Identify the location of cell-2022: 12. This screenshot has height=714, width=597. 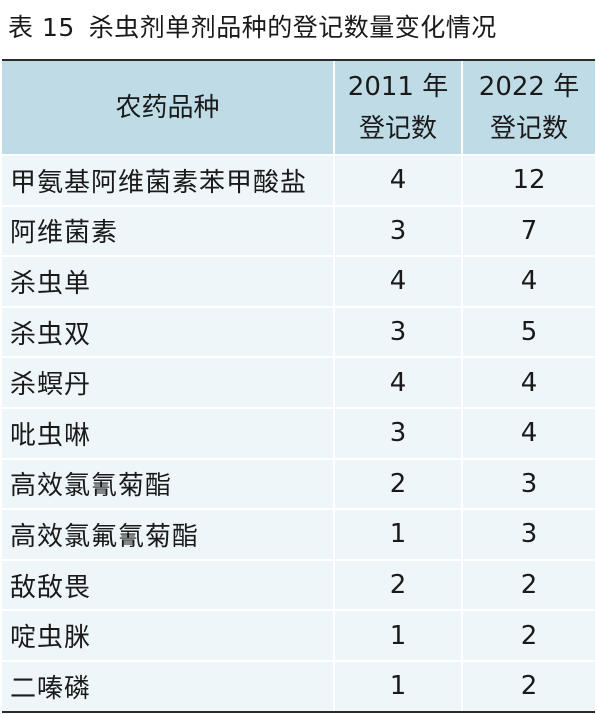
(528, 180).